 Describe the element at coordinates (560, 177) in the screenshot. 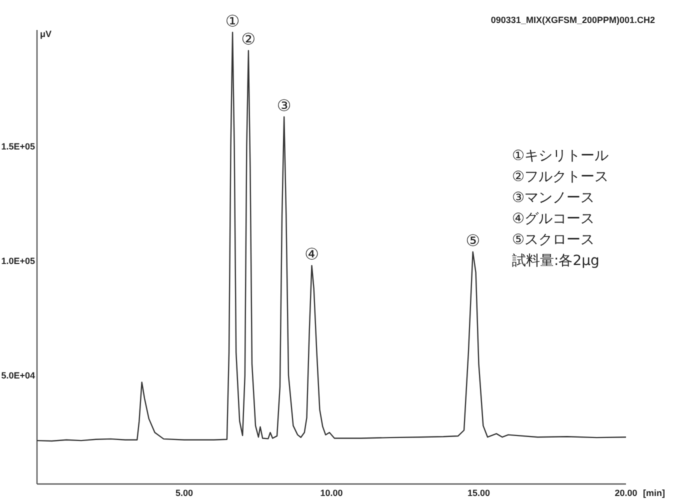

I see `annotation: ②フルクトース` at that location.